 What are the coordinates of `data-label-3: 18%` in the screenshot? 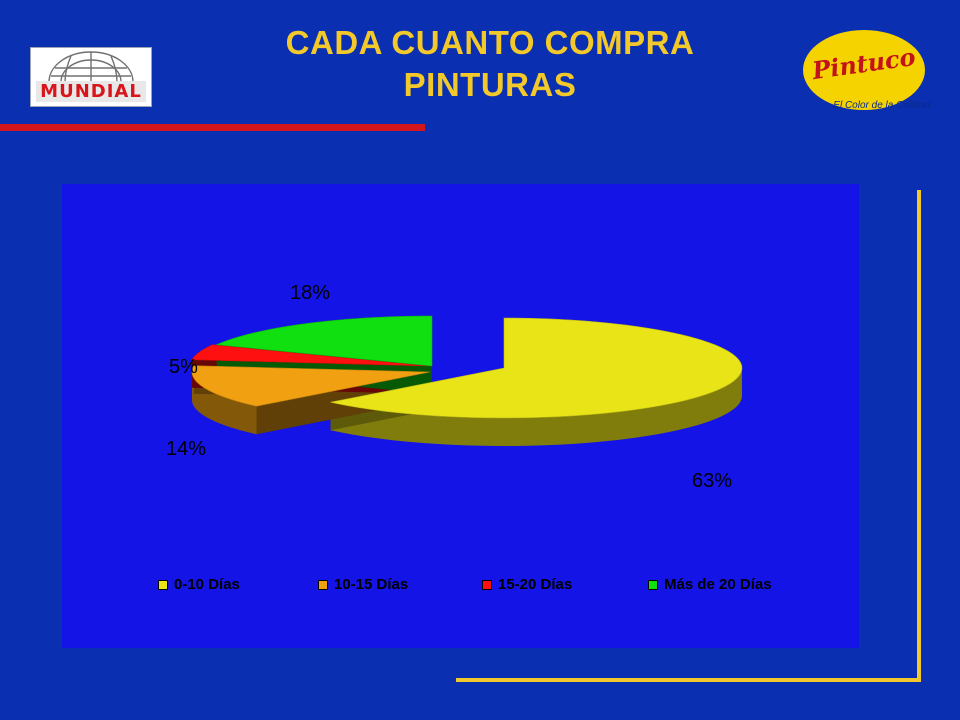 It's located at (310, 293).